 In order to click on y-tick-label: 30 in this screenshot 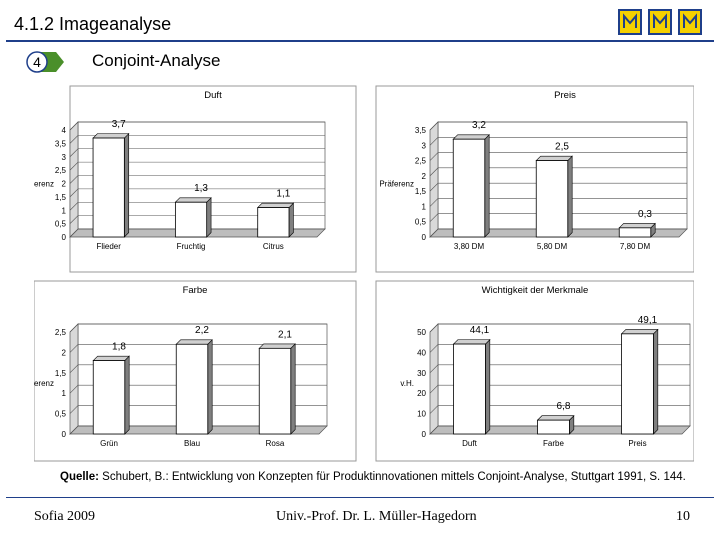, I will do `click(421, 373)`.